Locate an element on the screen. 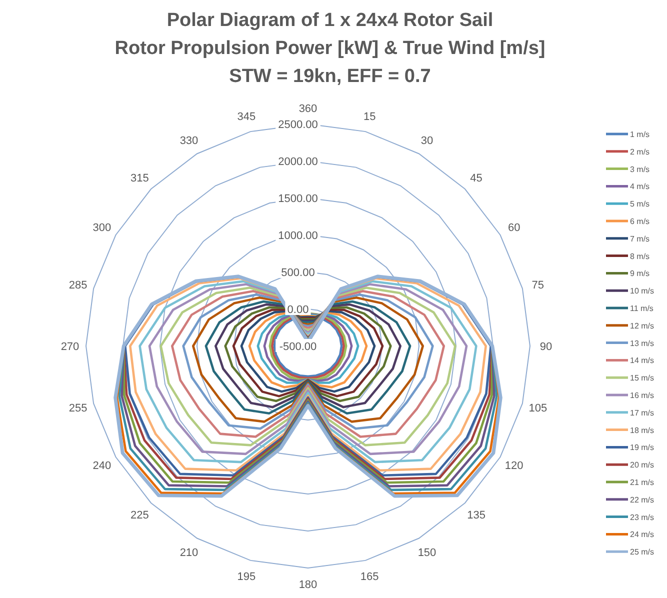 This screenshot has height=598, width=667. spoke-label: 255 is located at coordinates (78, 408).